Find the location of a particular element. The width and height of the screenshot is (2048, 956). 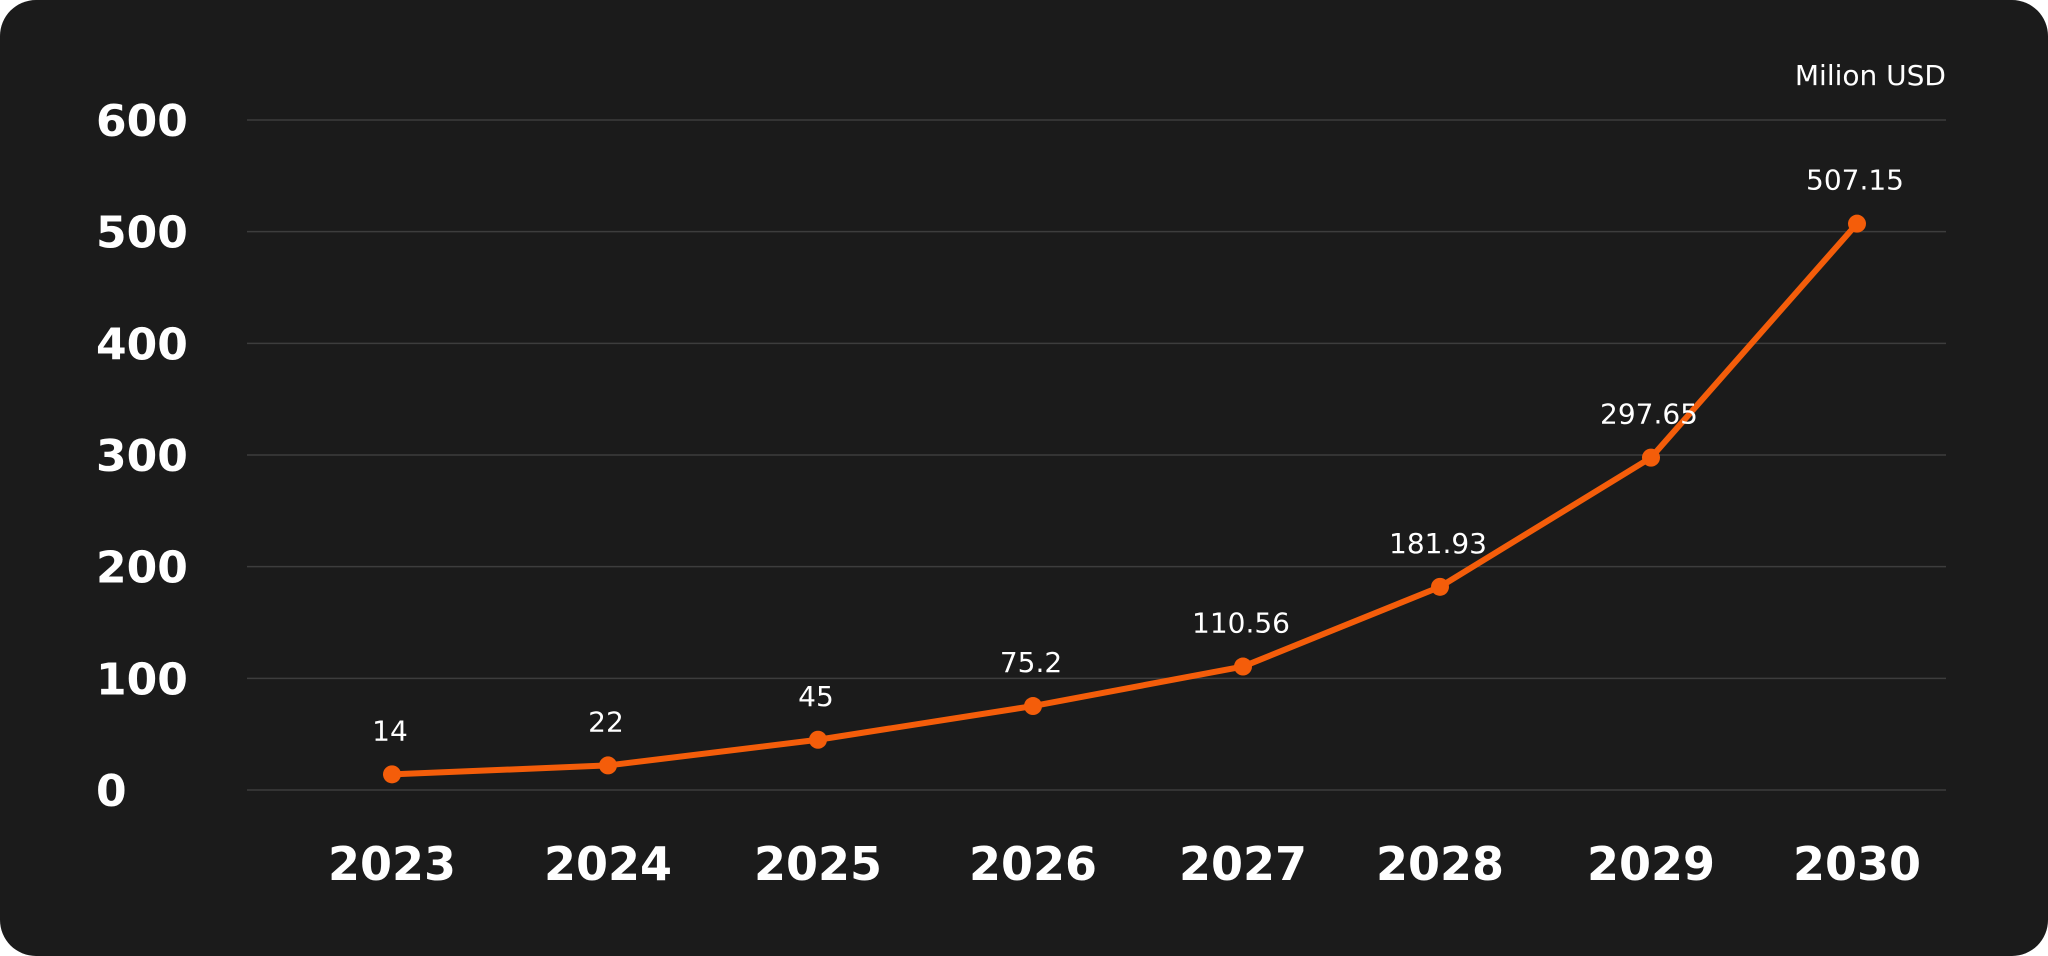

y-axis: 0 100 200 300 400 500 600 is located at coordinates (142, 456).